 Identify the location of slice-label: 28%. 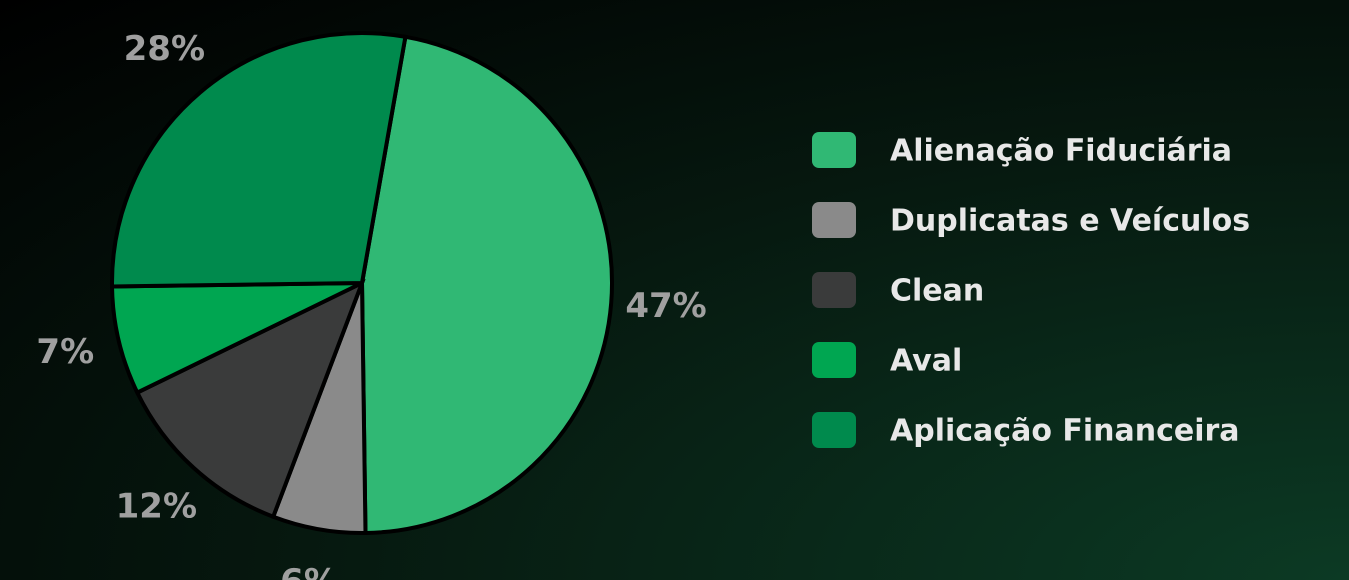
(164, 49).